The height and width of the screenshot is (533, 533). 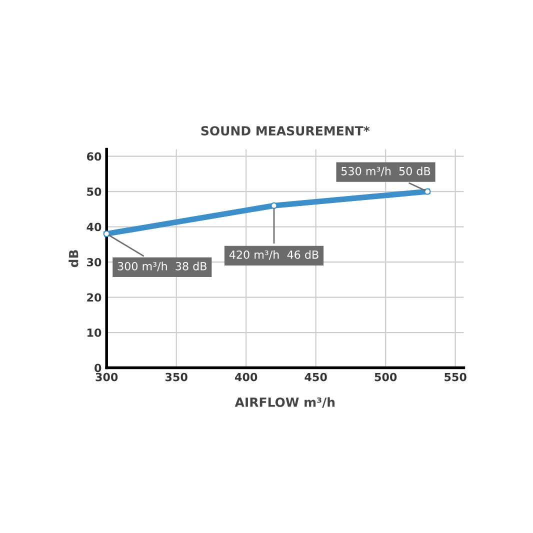 What do you see at coordinates (162, 267) in the screenshot?
I see `annotation: 300 m³/h 38 dB` at bounding box center [162, 267].